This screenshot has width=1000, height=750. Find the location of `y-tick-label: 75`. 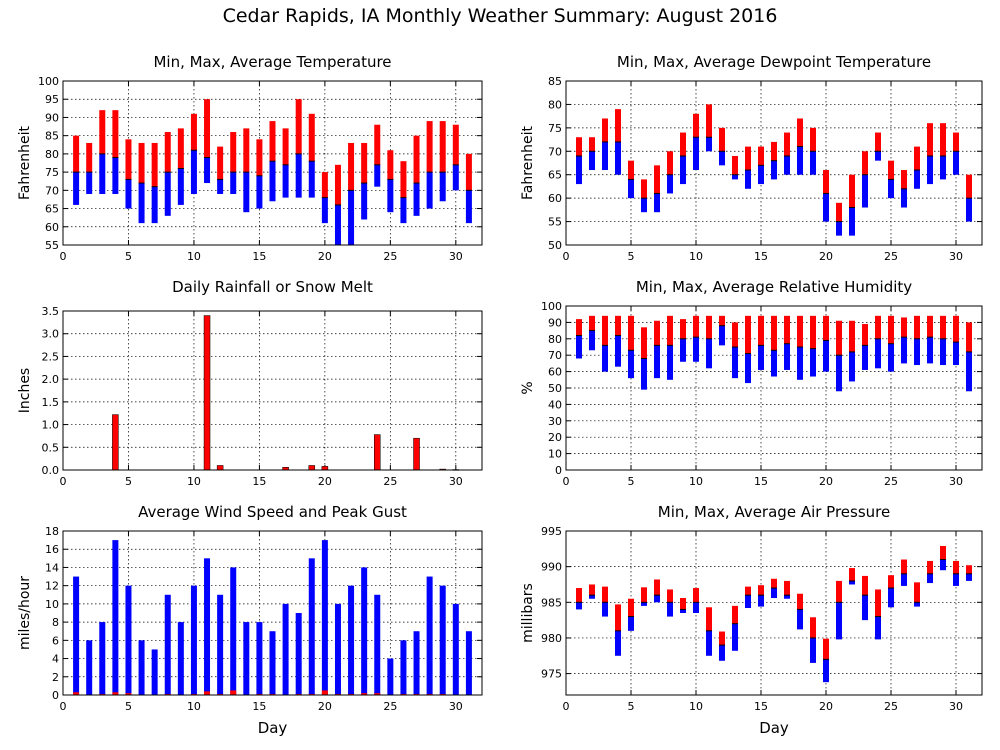

y-tick-label: 75 is located at coordinates (52, 172).